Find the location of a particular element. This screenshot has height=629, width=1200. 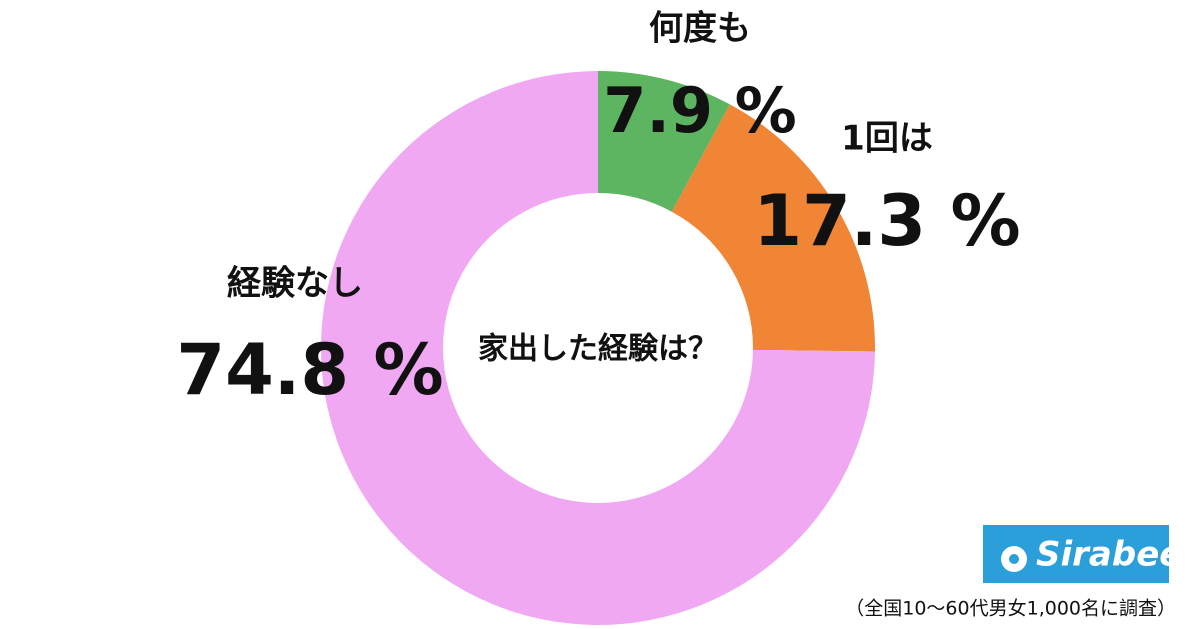

center-label: 家出した経験は？ is located at coordinates (598, 349).